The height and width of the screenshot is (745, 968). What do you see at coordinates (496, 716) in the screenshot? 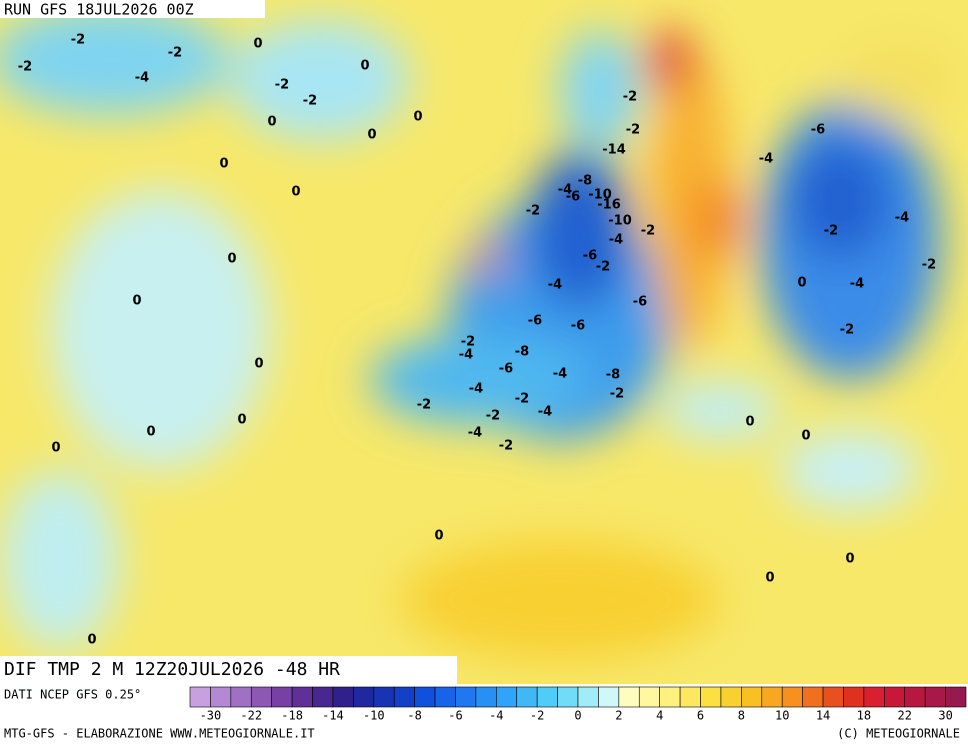
I see `legend-tick-label: -4` at bounding box center [496, 716].